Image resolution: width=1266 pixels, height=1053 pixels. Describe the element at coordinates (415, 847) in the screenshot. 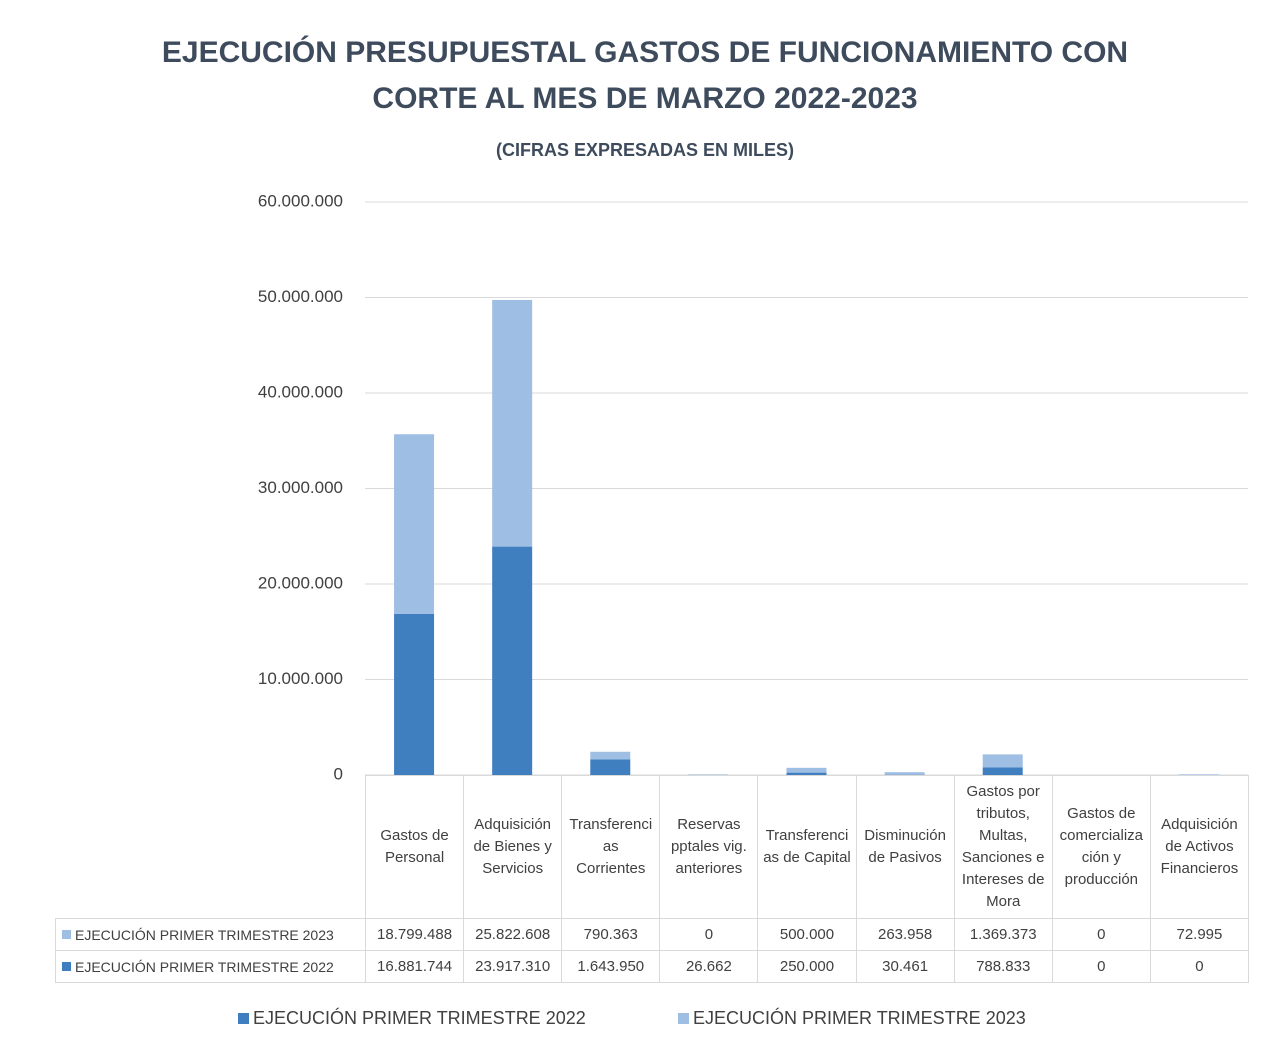

I see `table-category: Gastos de Personal` at that location.